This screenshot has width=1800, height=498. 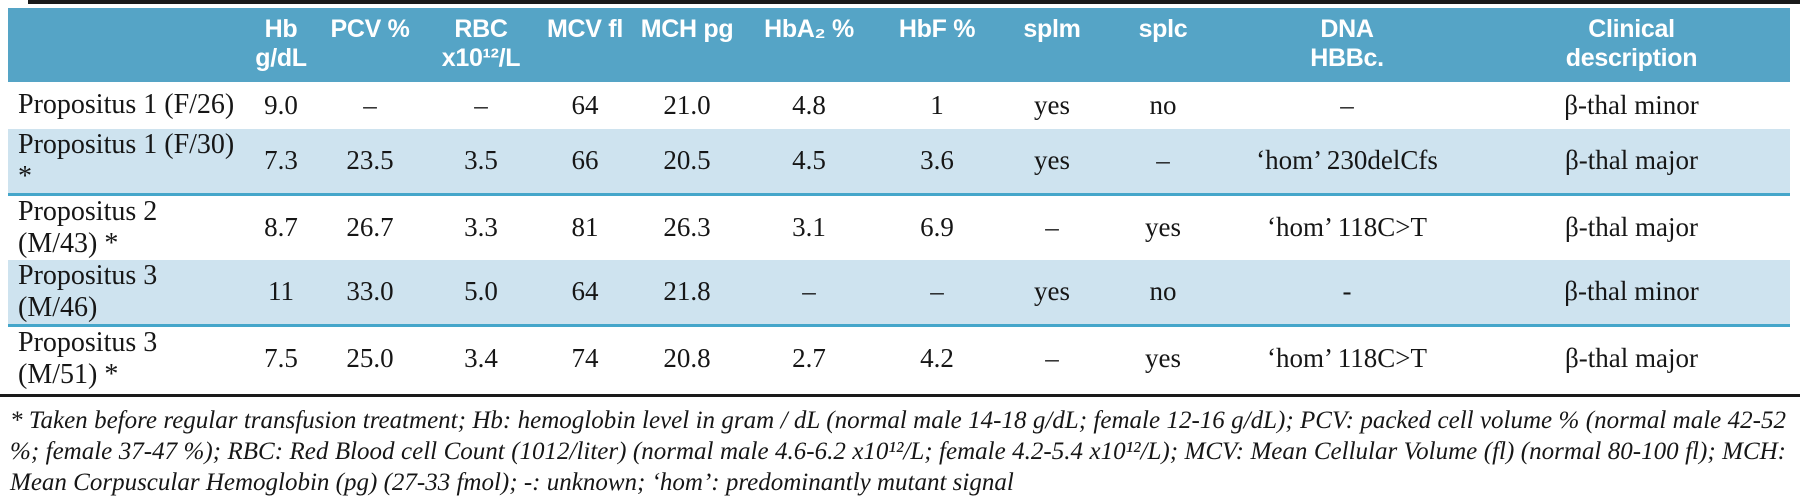 What do you see at coordinates (914, 2) in the screenshot?
I see `table-top-border` at bounding box center [914, 2].